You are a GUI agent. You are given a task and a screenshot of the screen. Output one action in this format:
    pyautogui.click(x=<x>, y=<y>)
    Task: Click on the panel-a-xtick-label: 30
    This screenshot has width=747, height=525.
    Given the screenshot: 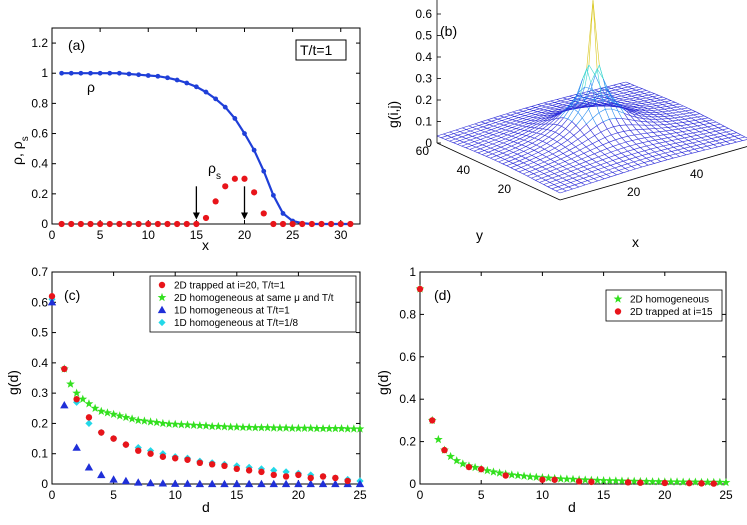 What is the action you would take?
    pyautogui.click(x=341, y=235)
    